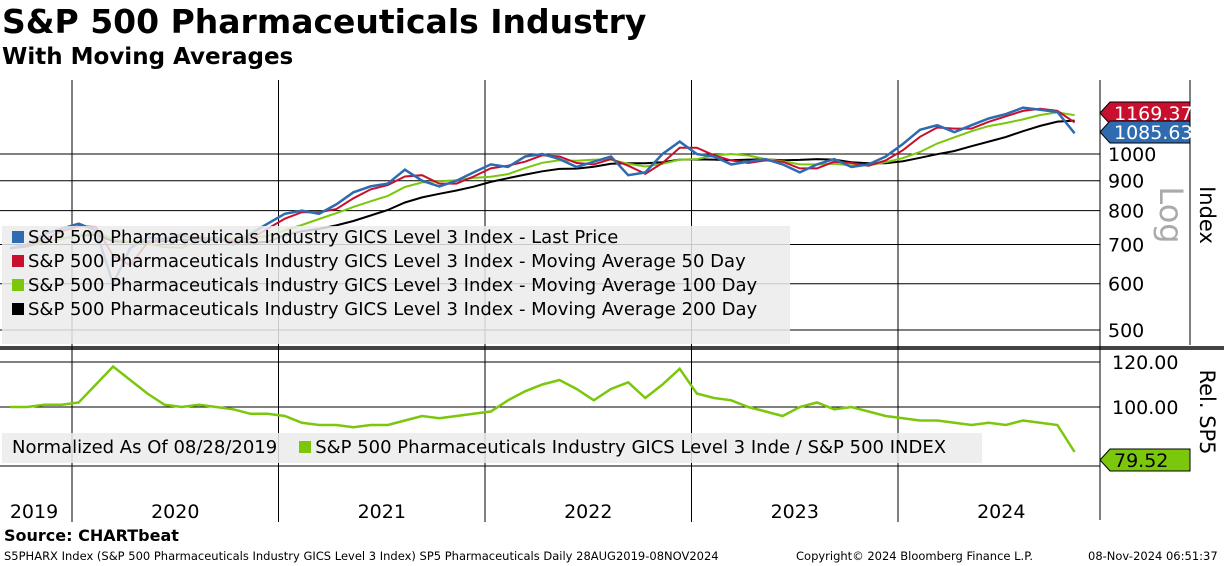 The height and width of the screenshot is (566, 1224). Describe the element at coordinates (145, 447) in the screenshot. I see `legend-prefix: Normalized As Of 08/28/2019` at that location.